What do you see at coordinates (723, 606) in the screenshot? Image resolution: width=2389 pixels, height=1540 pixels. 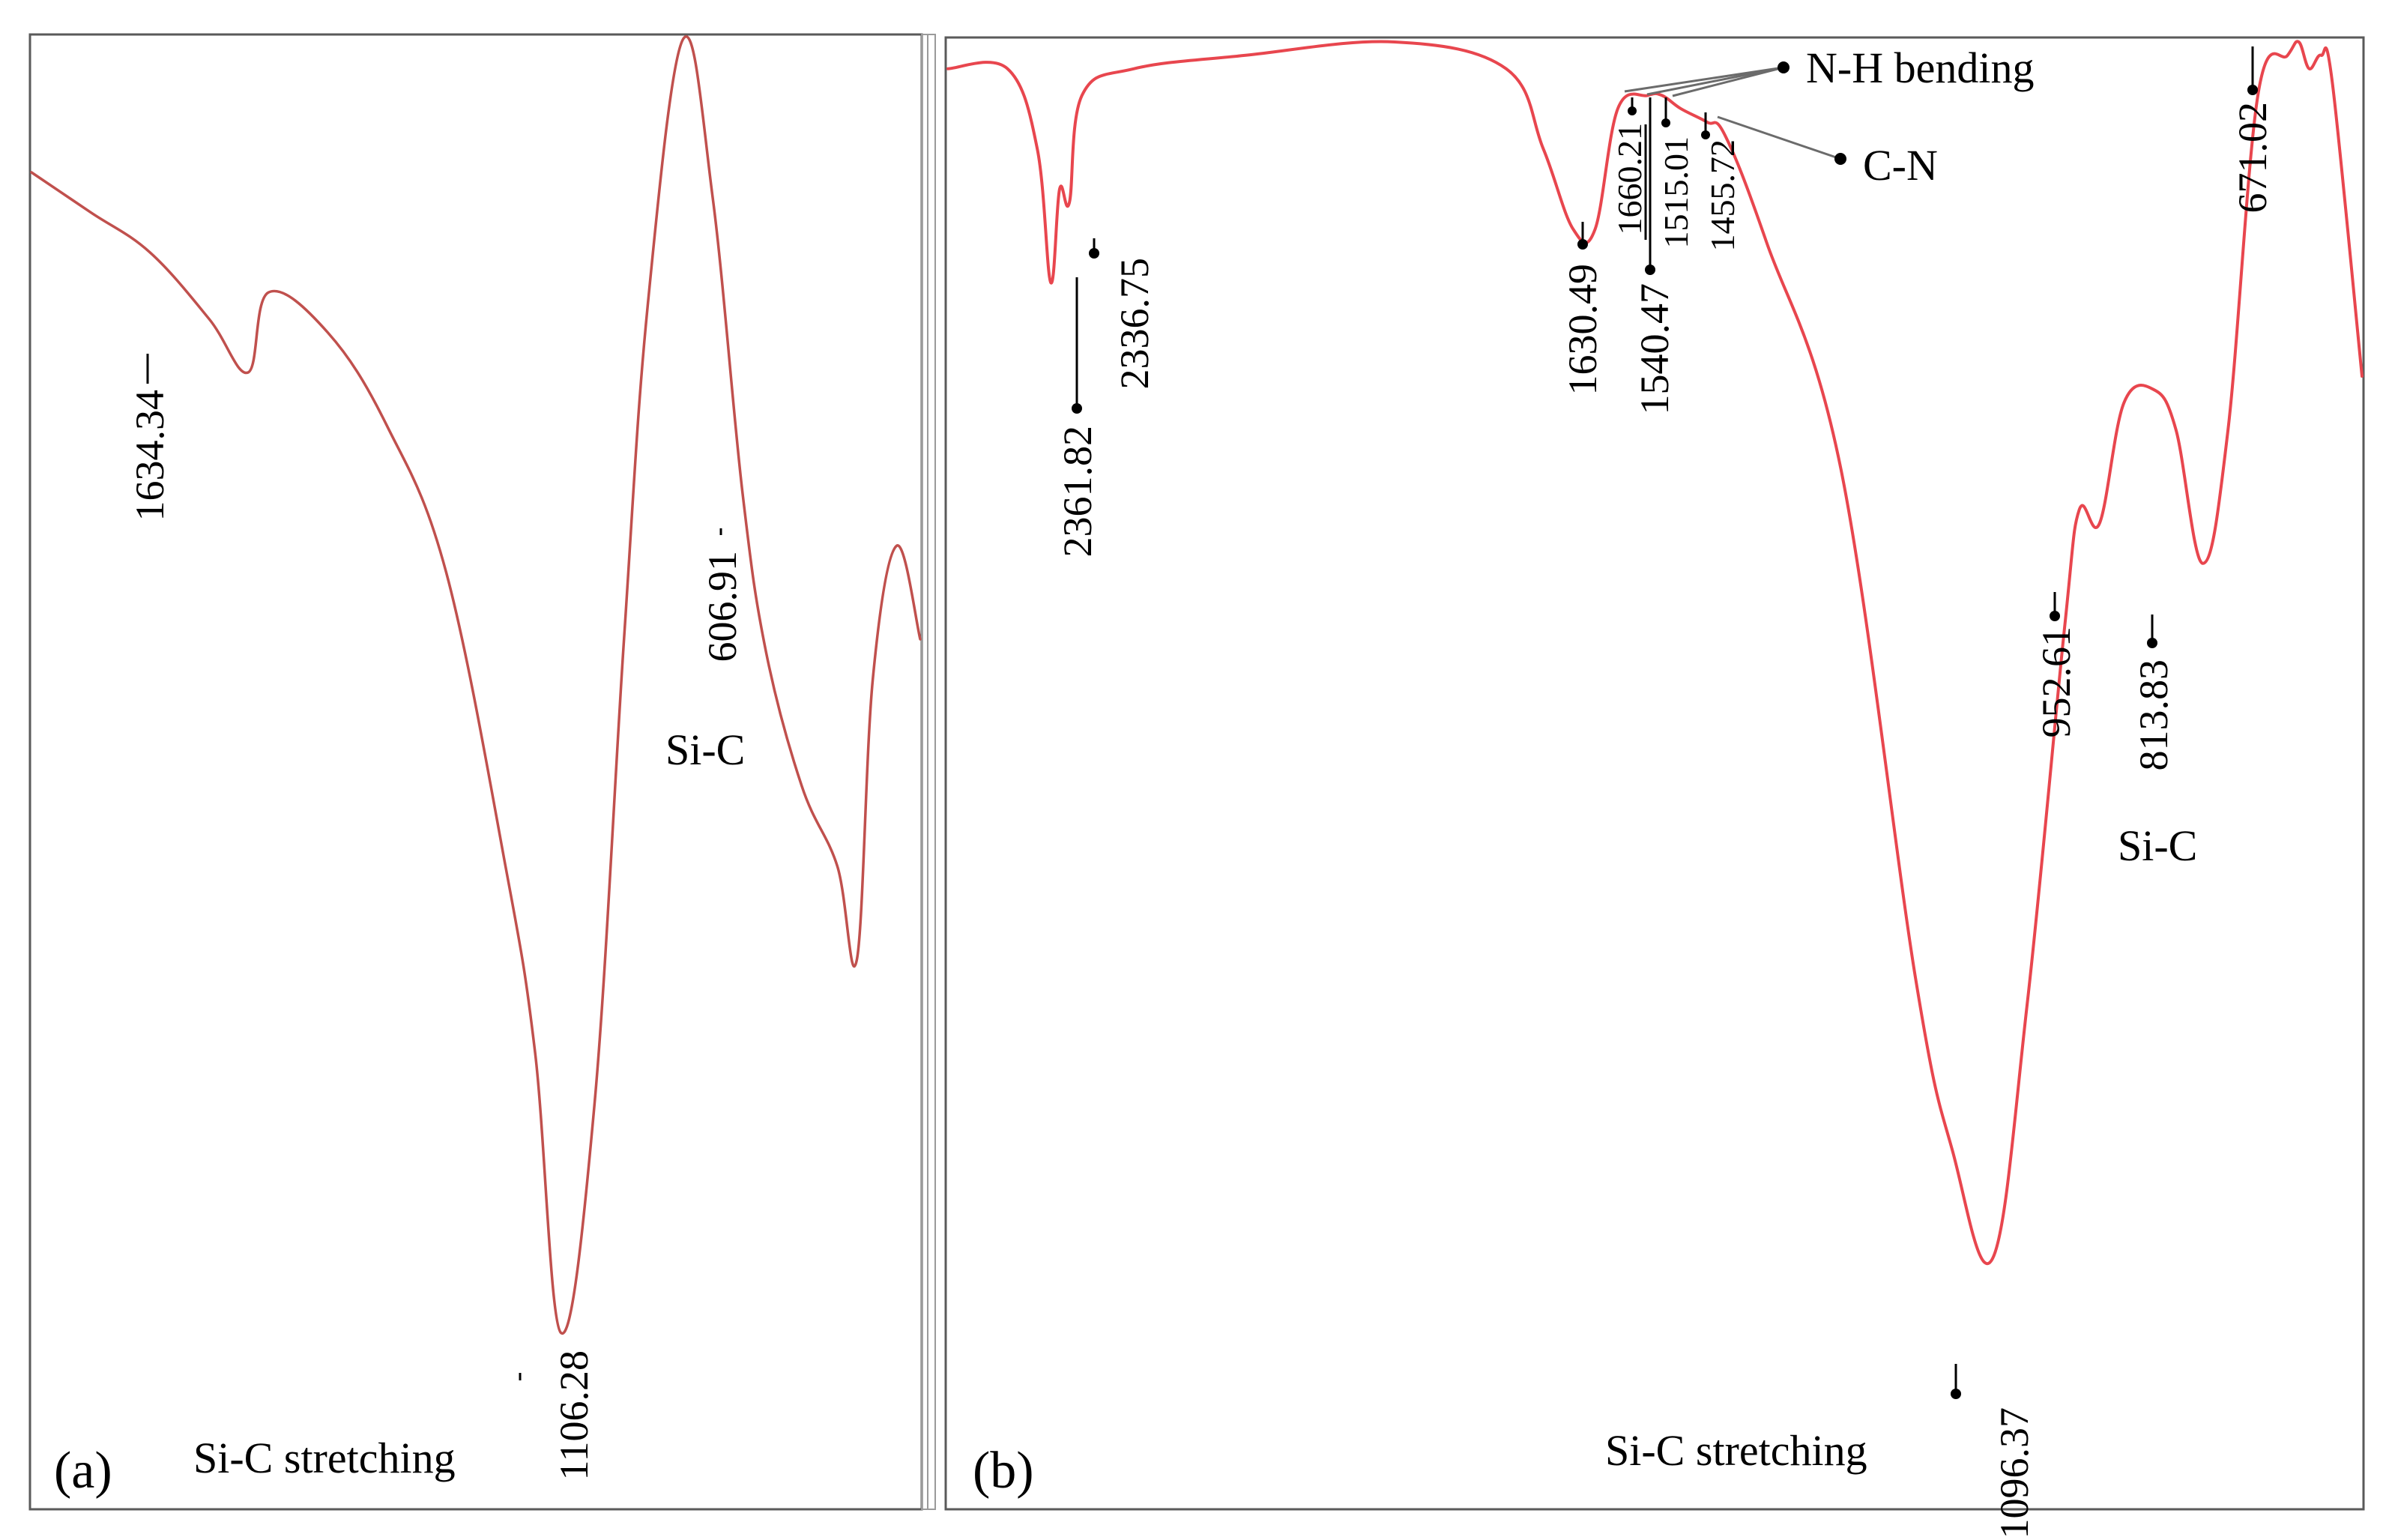 I see `peak-label-606: 606.91` at bounding box center [723, 606].